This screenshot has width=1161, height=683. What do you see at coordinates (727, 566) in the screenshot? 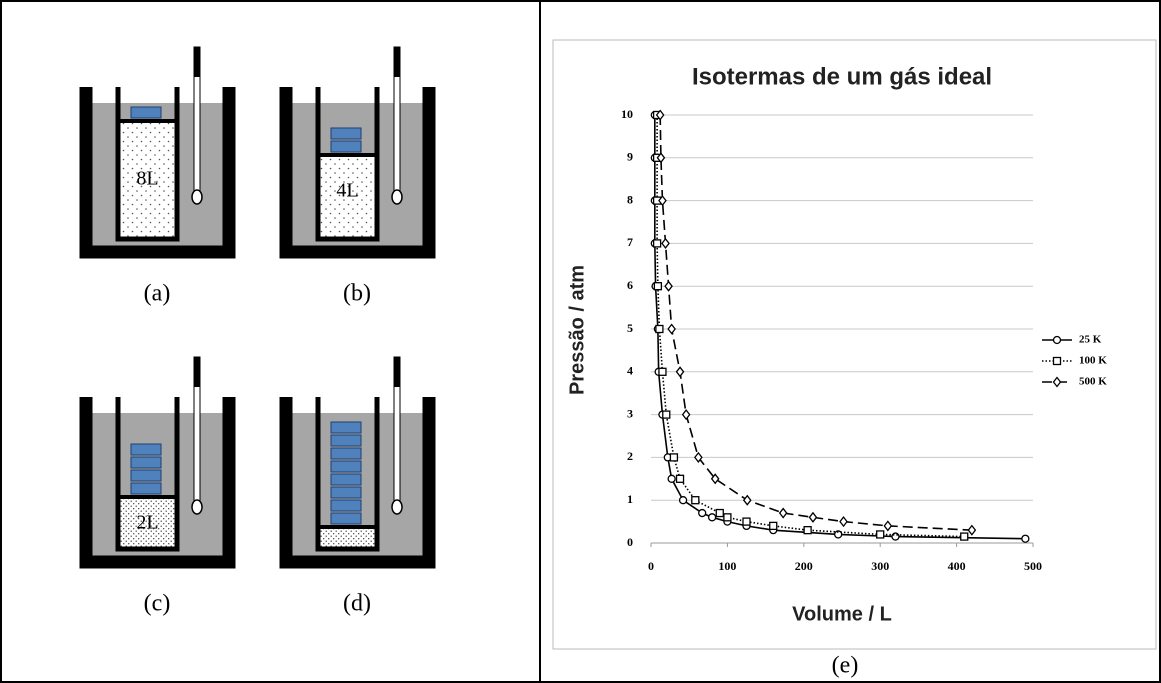
I see `x-tick-label: 100` at bounding box center [727, 566].